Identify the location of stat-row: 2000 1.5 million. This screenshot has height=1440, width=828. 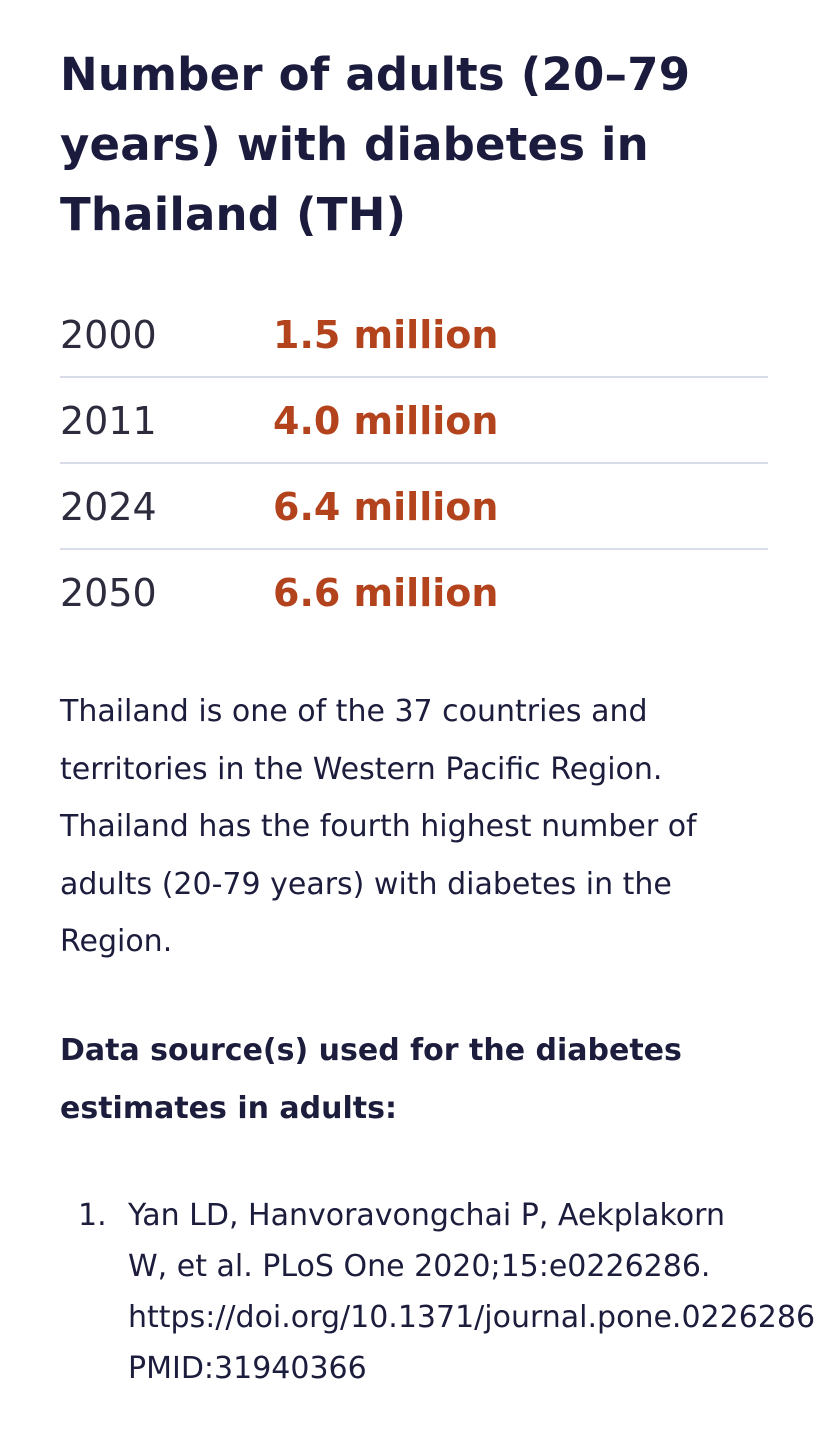
(414, 335).